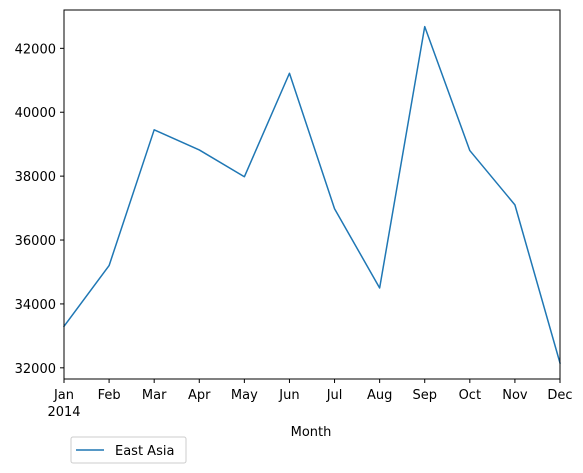 The image size is (583, 473). What do you see at coordinates (470, 395) in the screenshot?
I see `x-tick-label: Oct` at bounding box center [470, 395].